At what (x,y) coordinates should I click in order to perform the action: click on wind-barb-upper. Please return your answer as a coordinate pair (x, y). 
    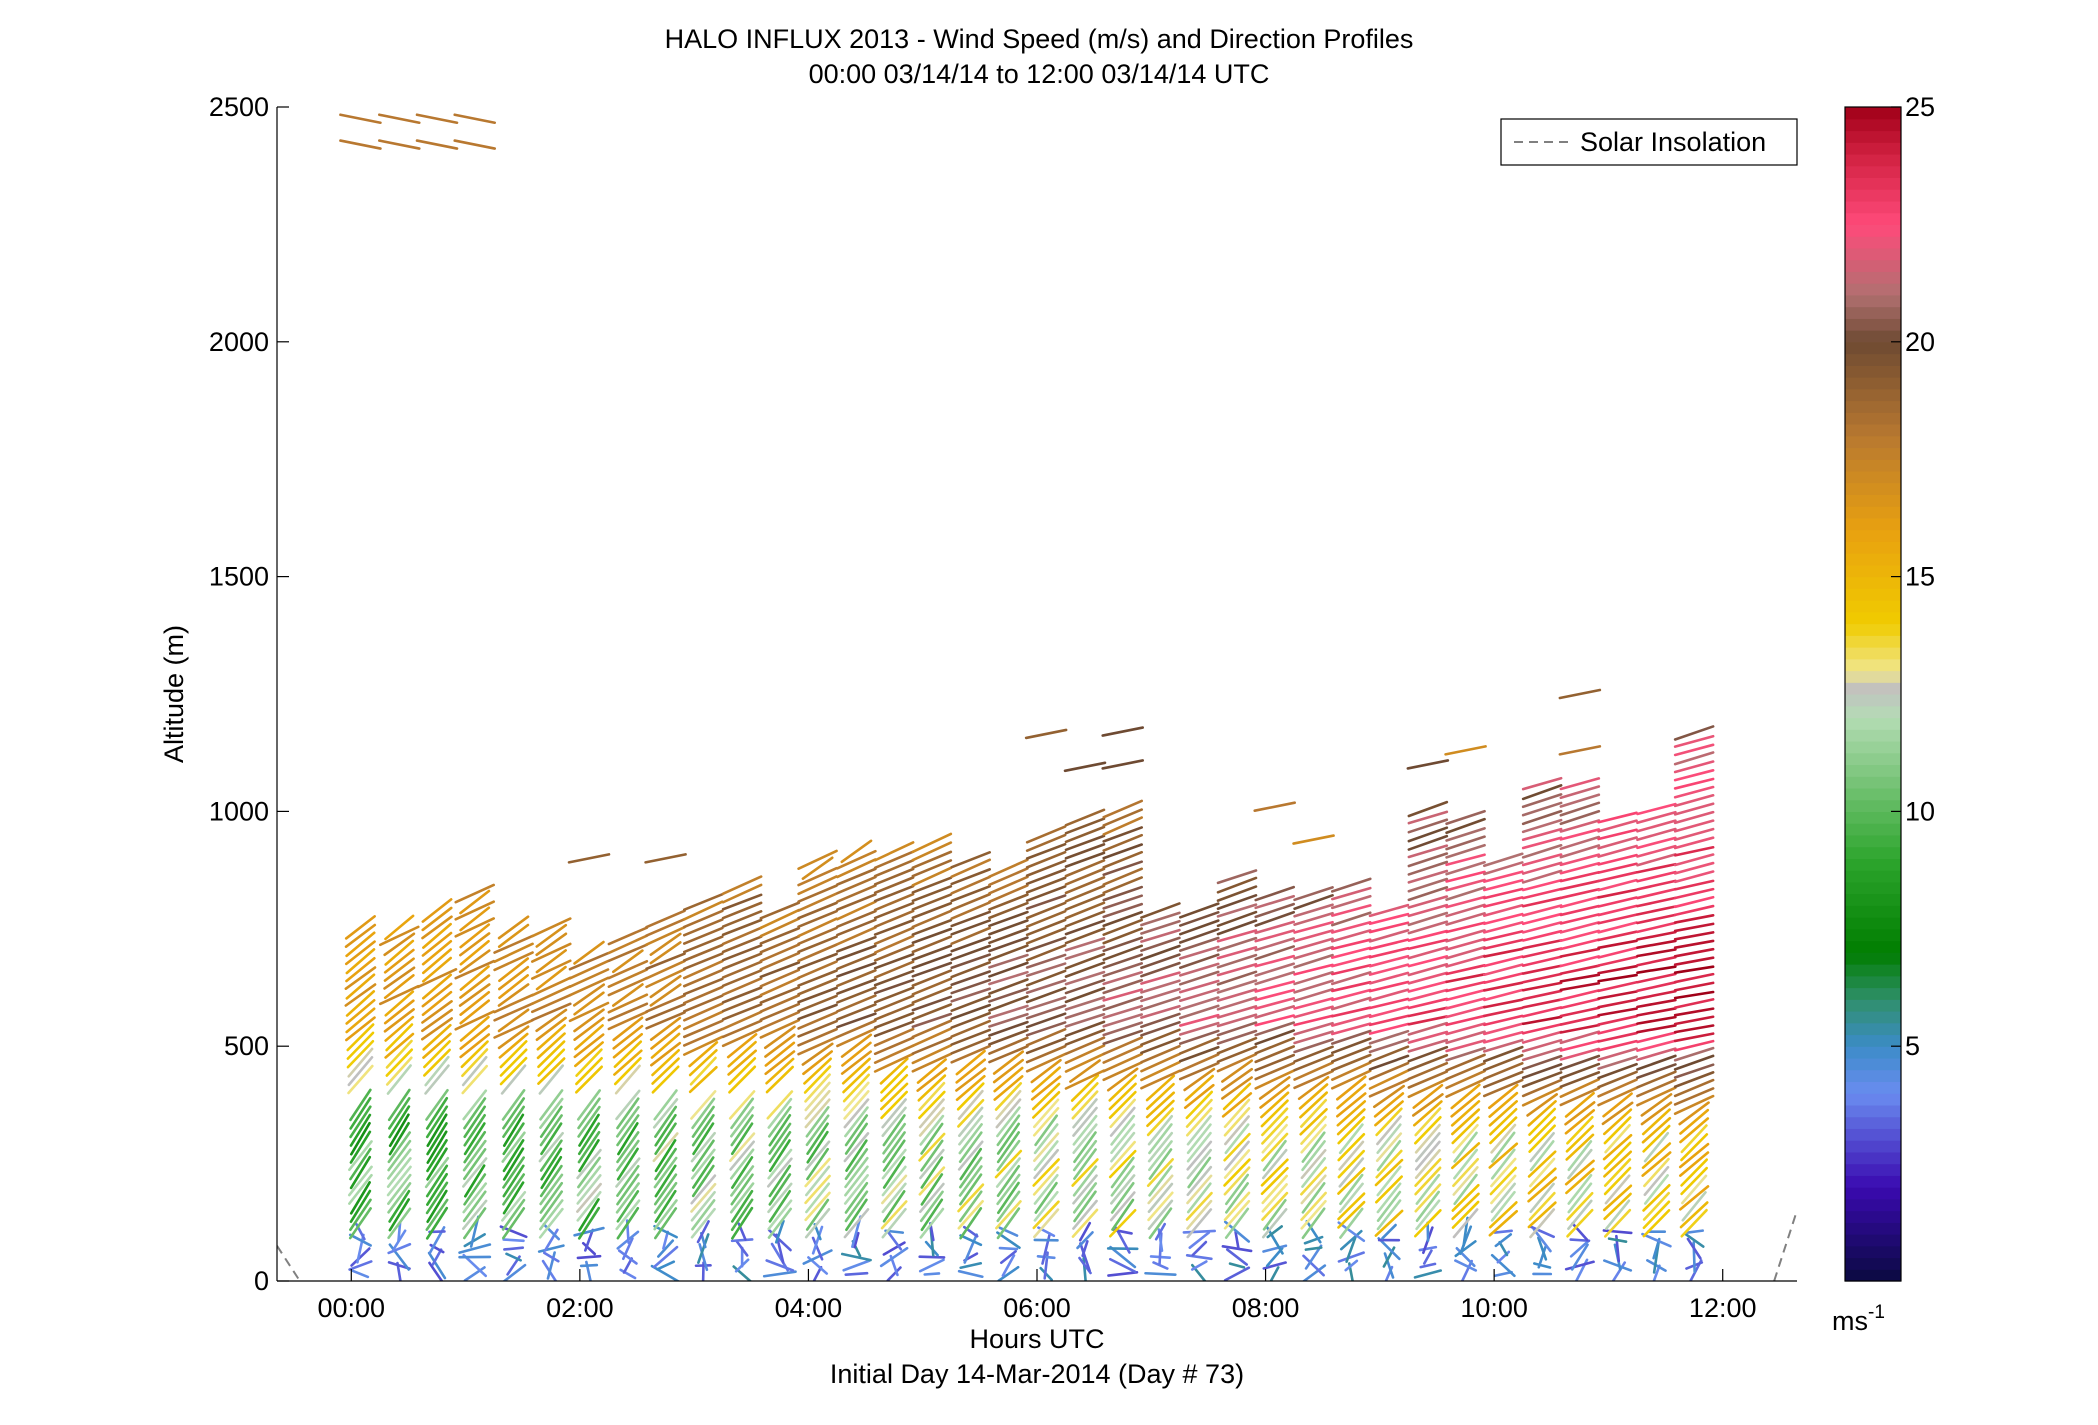
    Looking at the image, I should click on (399, 144).